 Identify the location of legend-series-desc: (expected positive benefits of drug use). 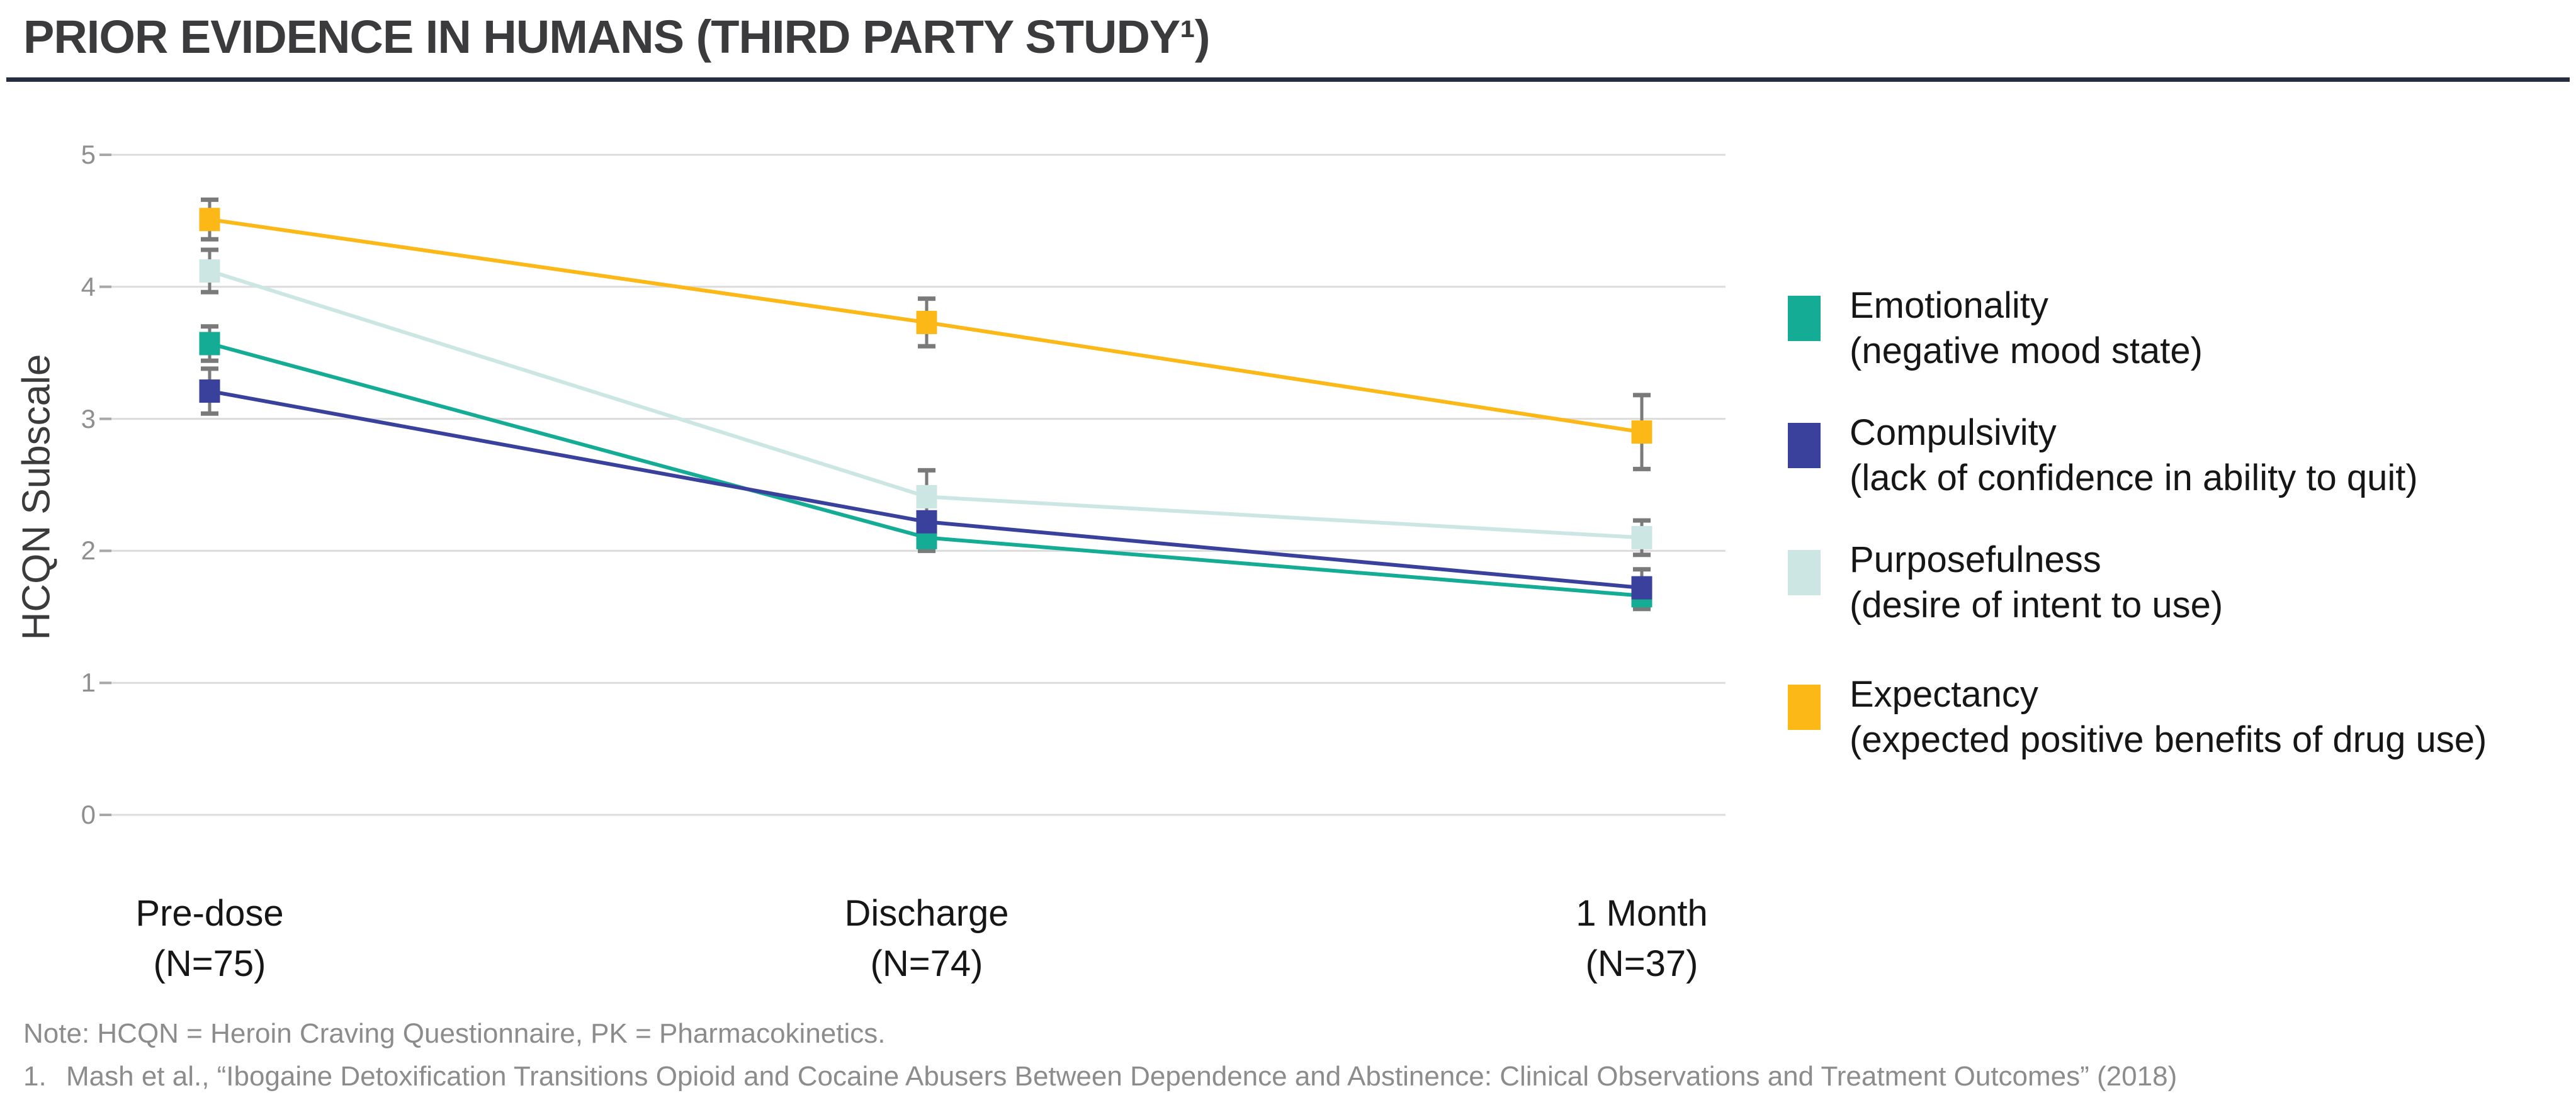
(2168, 740).